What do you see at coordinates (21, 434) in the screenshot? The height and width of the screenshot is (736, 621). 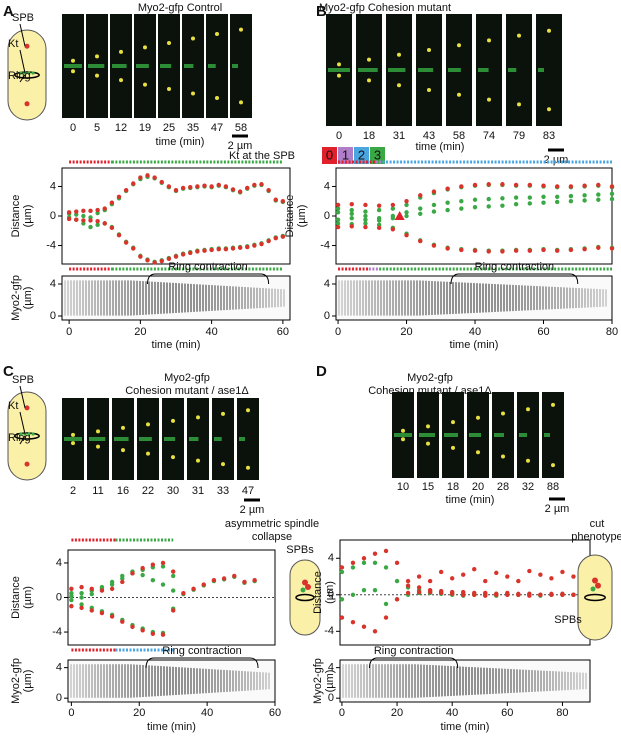 I see `kt-dot` at bounding box center [21, 434].